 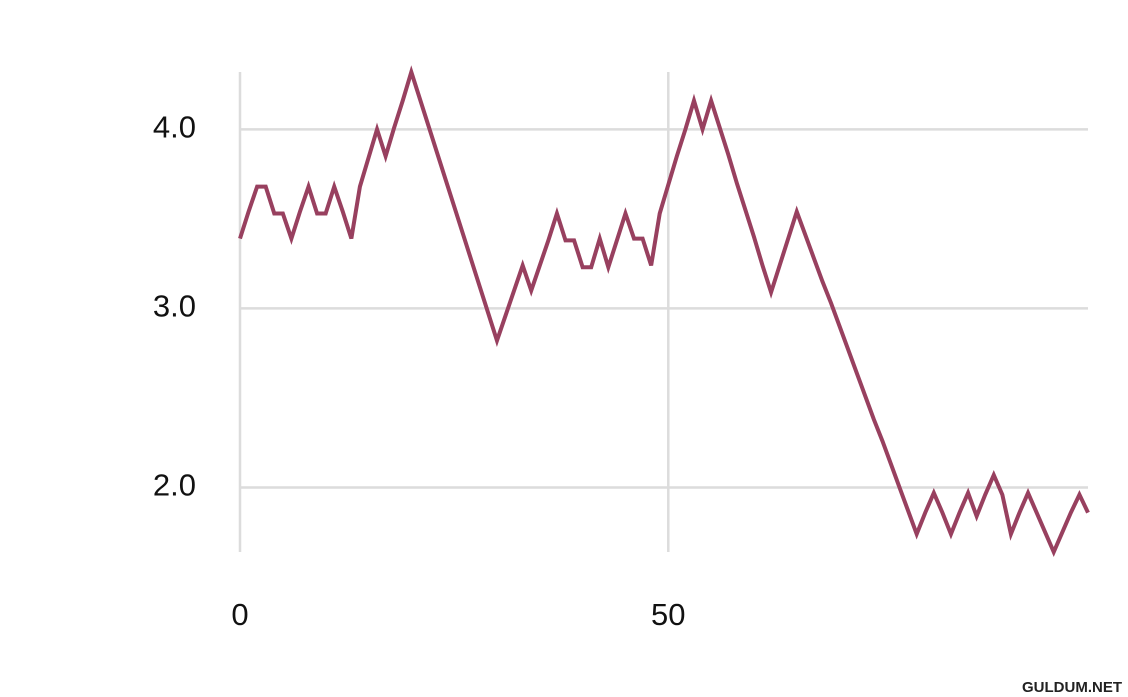 What do you see at coordinates (174, 127) in the screenshot?
I see `y-tick-label: 4.0` at bounding box center [174, 127].